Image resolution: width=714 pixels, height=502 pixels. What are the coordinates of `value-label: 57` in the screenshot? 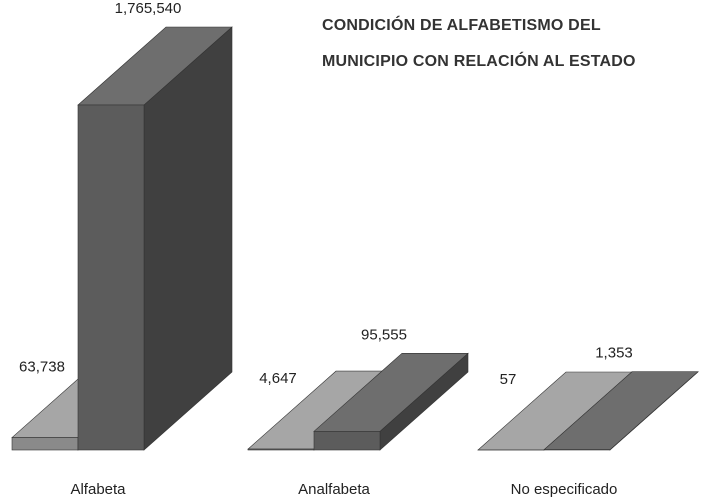 It's located at (508, 379).